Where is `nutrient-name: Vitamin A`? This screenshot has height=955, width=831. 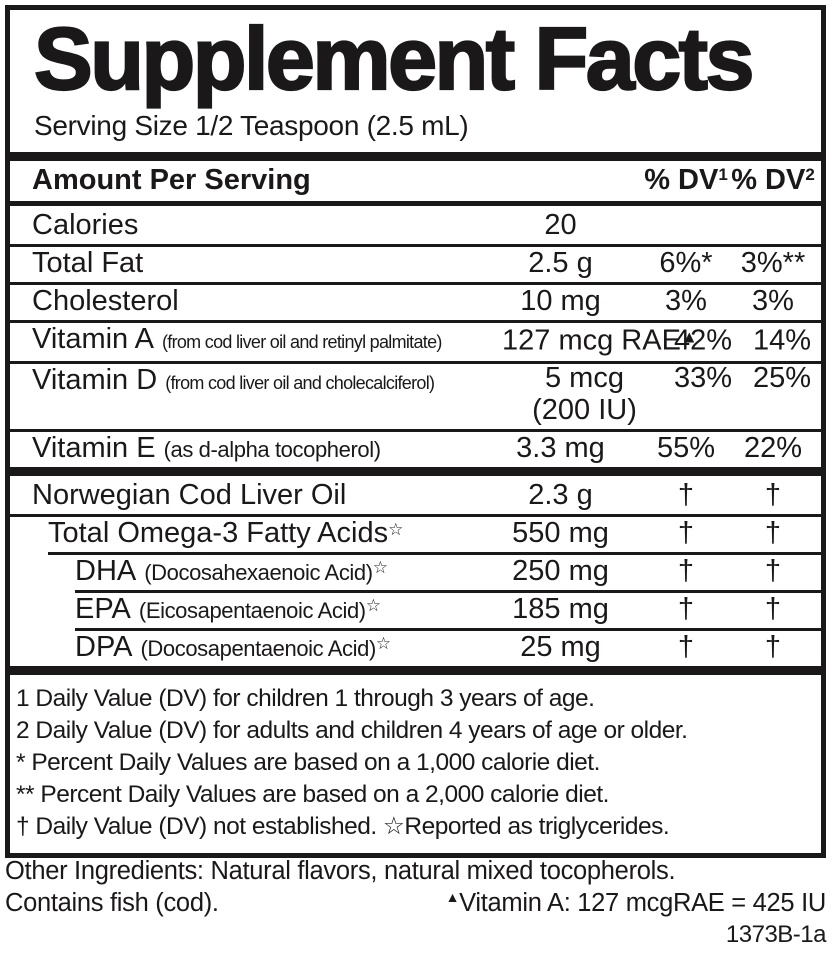
nutrient-name: Vitamin A is located at coordinates (93, 339).